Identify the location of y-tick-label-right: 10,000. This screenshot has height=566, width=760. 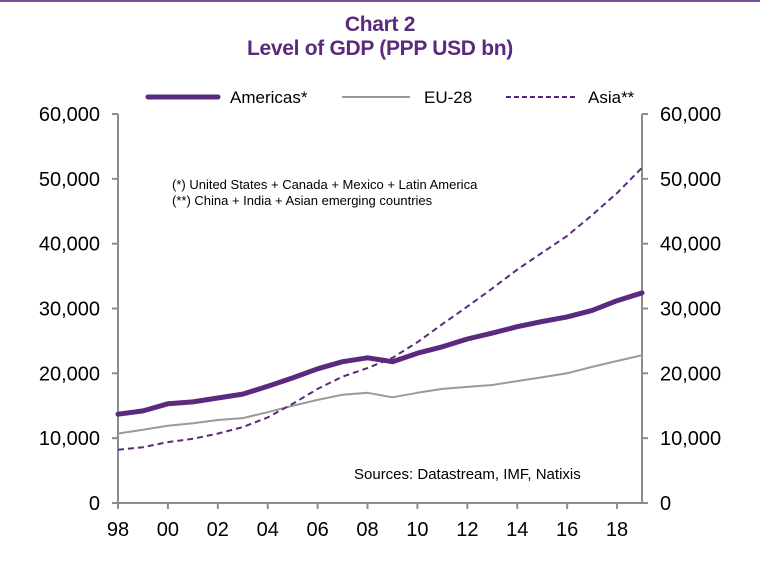
(690, 439).